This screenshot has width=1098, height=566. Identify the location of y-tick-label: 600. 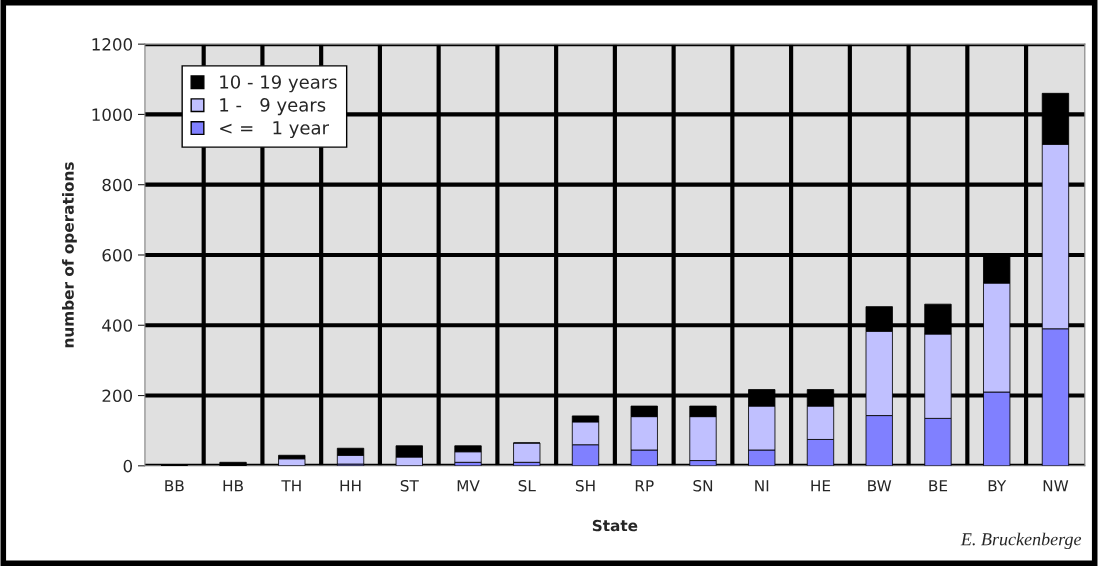
(117, 255).